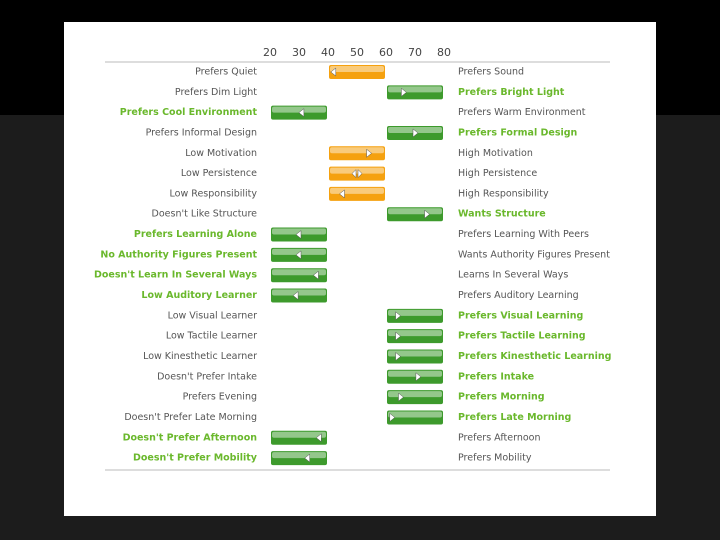 The width and height of the screenshot is (720, 540). Describe the element at coordinates (534, 254) in the screenshot. I see `right-label: Wants Authority Figures Present` at that location.